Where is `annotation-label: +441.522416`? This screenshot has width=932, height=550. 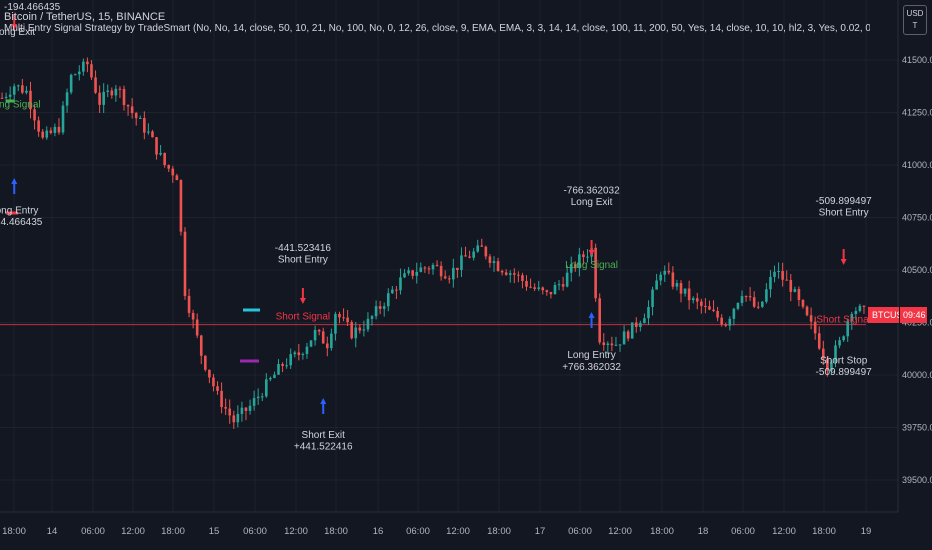 annotation-label: +441.522416 is located at coordinates (323, 447).